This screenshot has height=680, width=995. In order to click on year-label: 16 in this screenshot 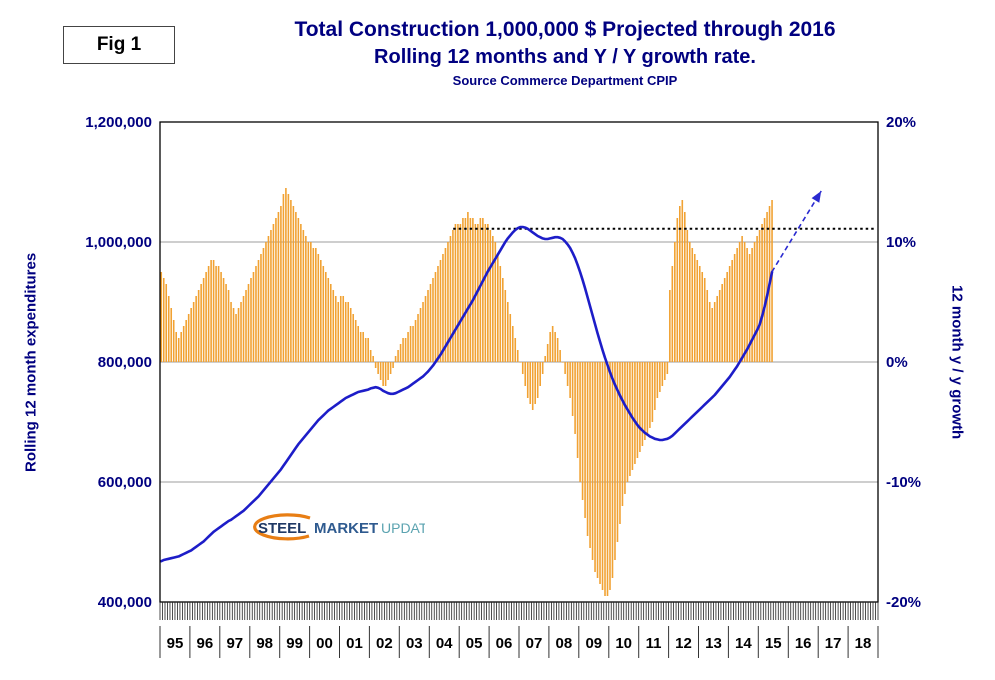, I will do `click(803, 643)`.